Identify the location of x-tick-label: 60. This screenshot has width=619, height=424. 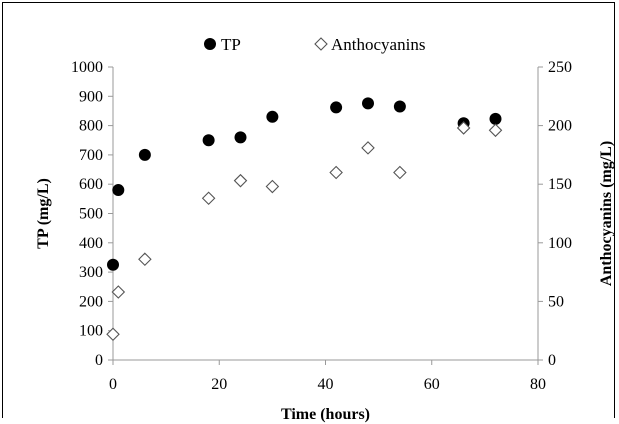
(432, 384).